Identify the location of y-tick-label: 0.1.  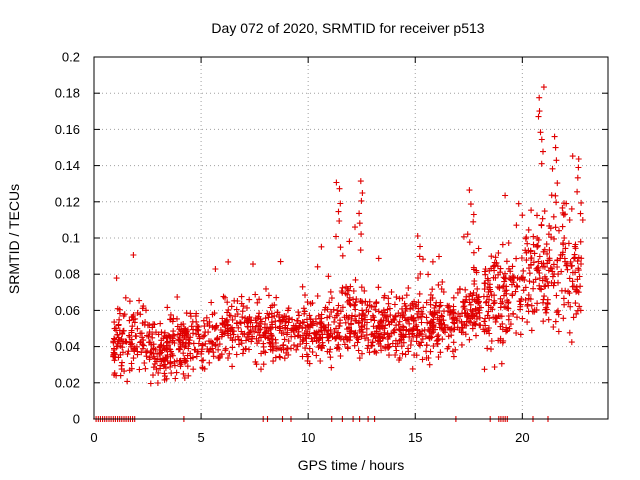
(71, 238).